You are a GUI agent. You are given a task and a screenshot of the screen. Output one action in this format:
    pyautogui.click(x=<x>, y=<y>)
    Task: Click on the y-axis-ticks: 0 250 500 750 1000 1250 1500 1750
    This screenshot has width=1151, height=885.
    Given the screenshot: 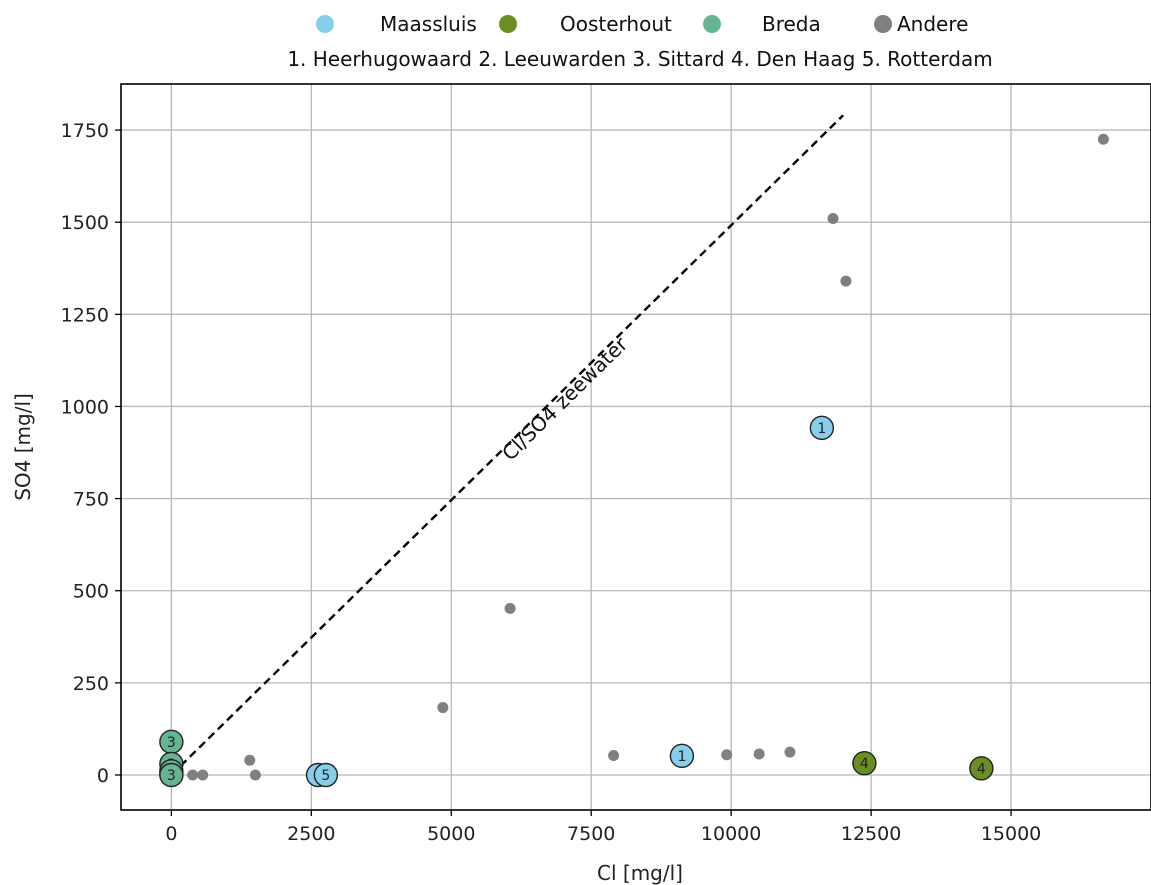 What is the action you would take?
    pyautogui.click(x=91, y=453)
    